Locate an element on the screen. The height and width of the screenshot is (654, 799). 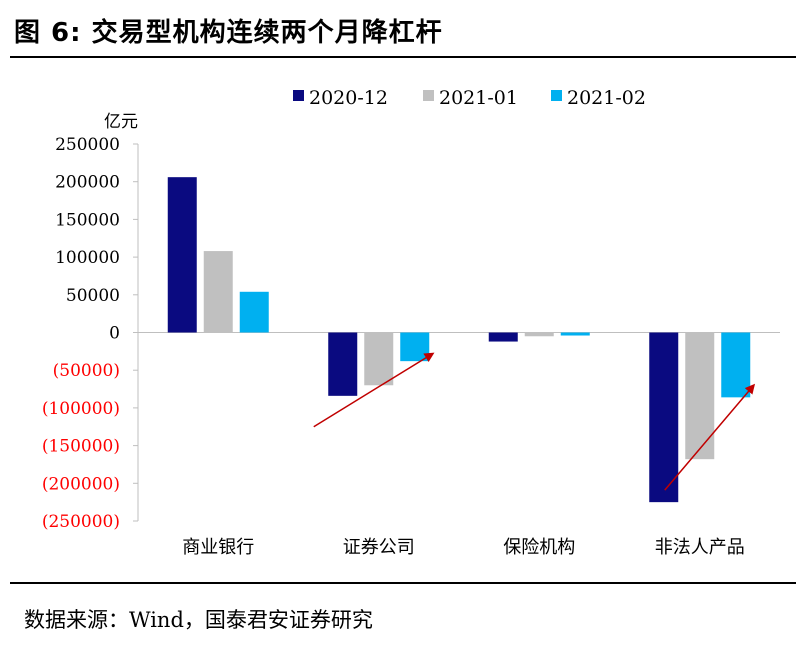
y-tick-label: 200000 is located at coordinates (87, 183).